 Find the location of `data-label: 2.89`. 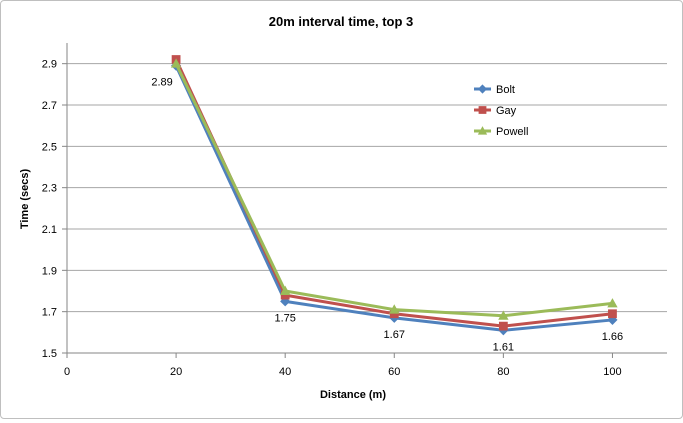

data-label: 2.89 is located at coordinates (161, 83).